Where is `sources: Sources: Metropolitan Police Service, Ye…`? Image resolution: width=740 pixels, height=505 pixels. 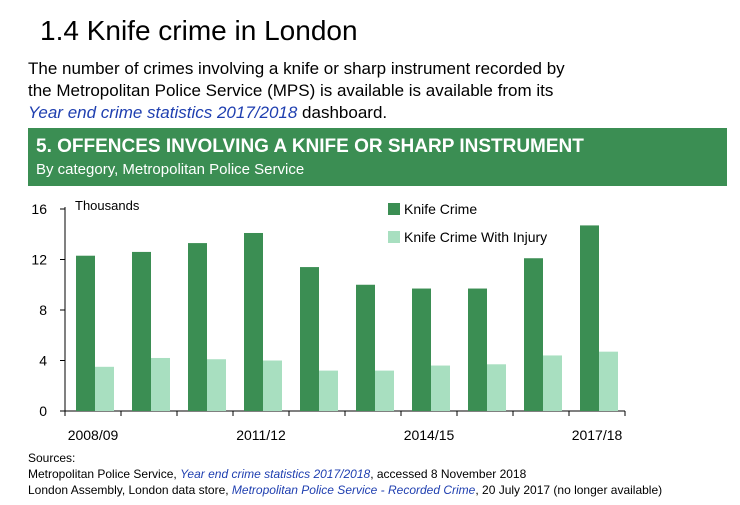
sources: Sources: Metropolitan Police Service, Ye… is located at coordinates (345, 474).